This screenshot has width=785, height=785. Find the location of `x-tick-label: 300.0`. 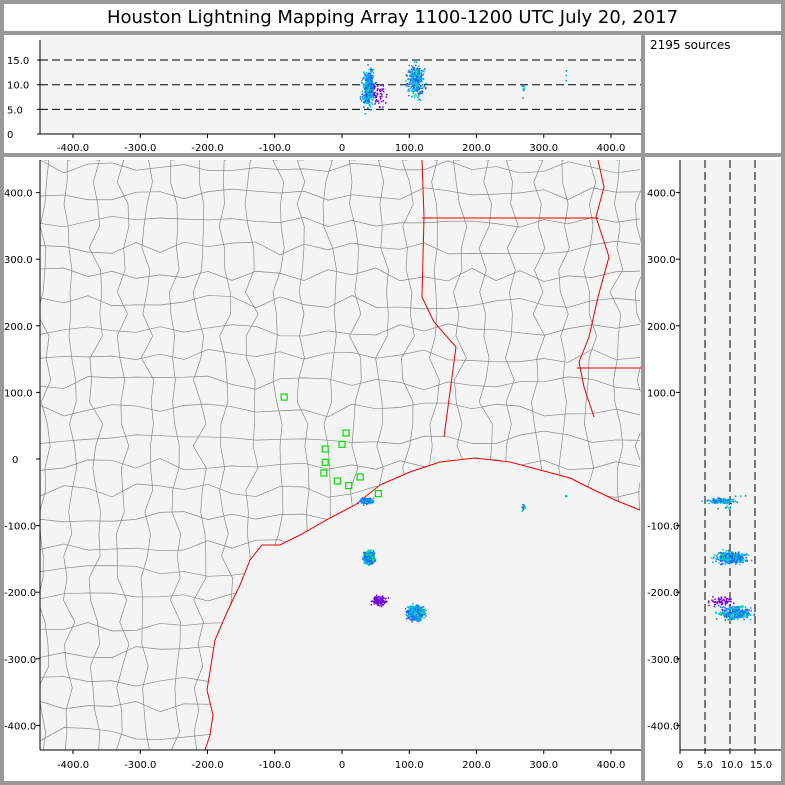

x-tick-label: 300.0 is located at coordinates (543, 148).